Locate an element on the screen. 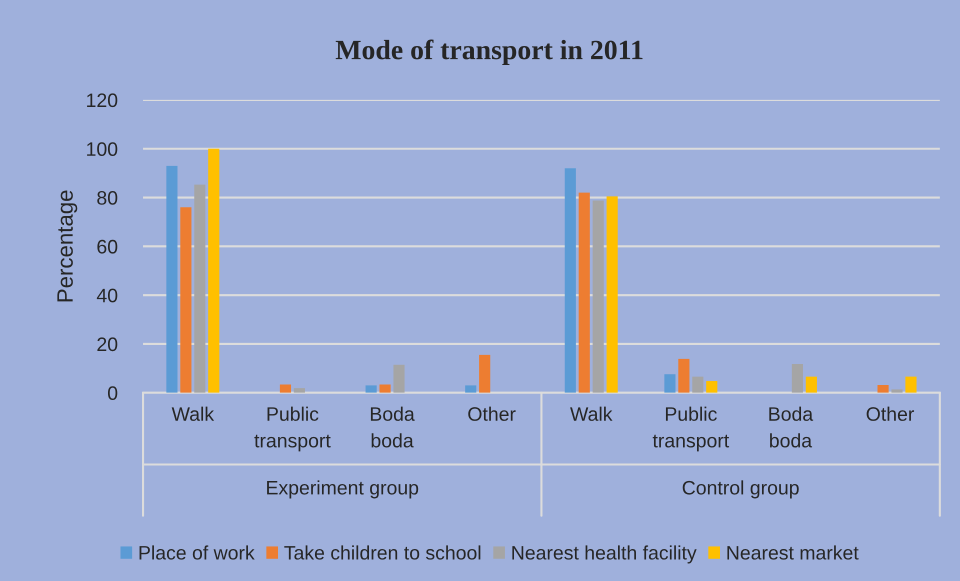 The width and height of the screenshot is (960, 581). y-tick-label: 80 is located at coordinates (107, 198).